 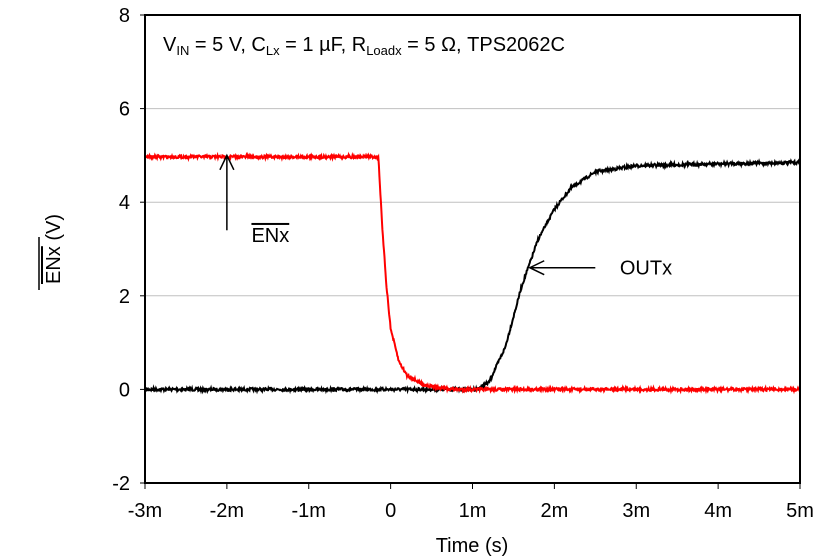 I want to click on y-tick-label: 8, so click(x=124, y=16).